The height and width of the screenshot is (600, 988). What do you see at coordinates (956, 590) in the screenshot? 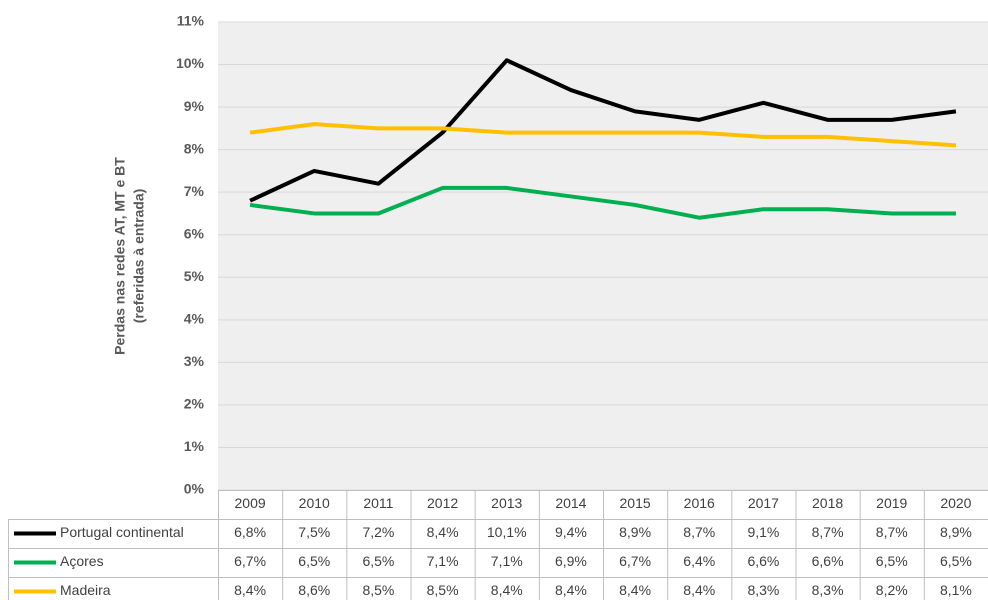
I see `data-label: 8,1%` at bounding box center [956, 590].